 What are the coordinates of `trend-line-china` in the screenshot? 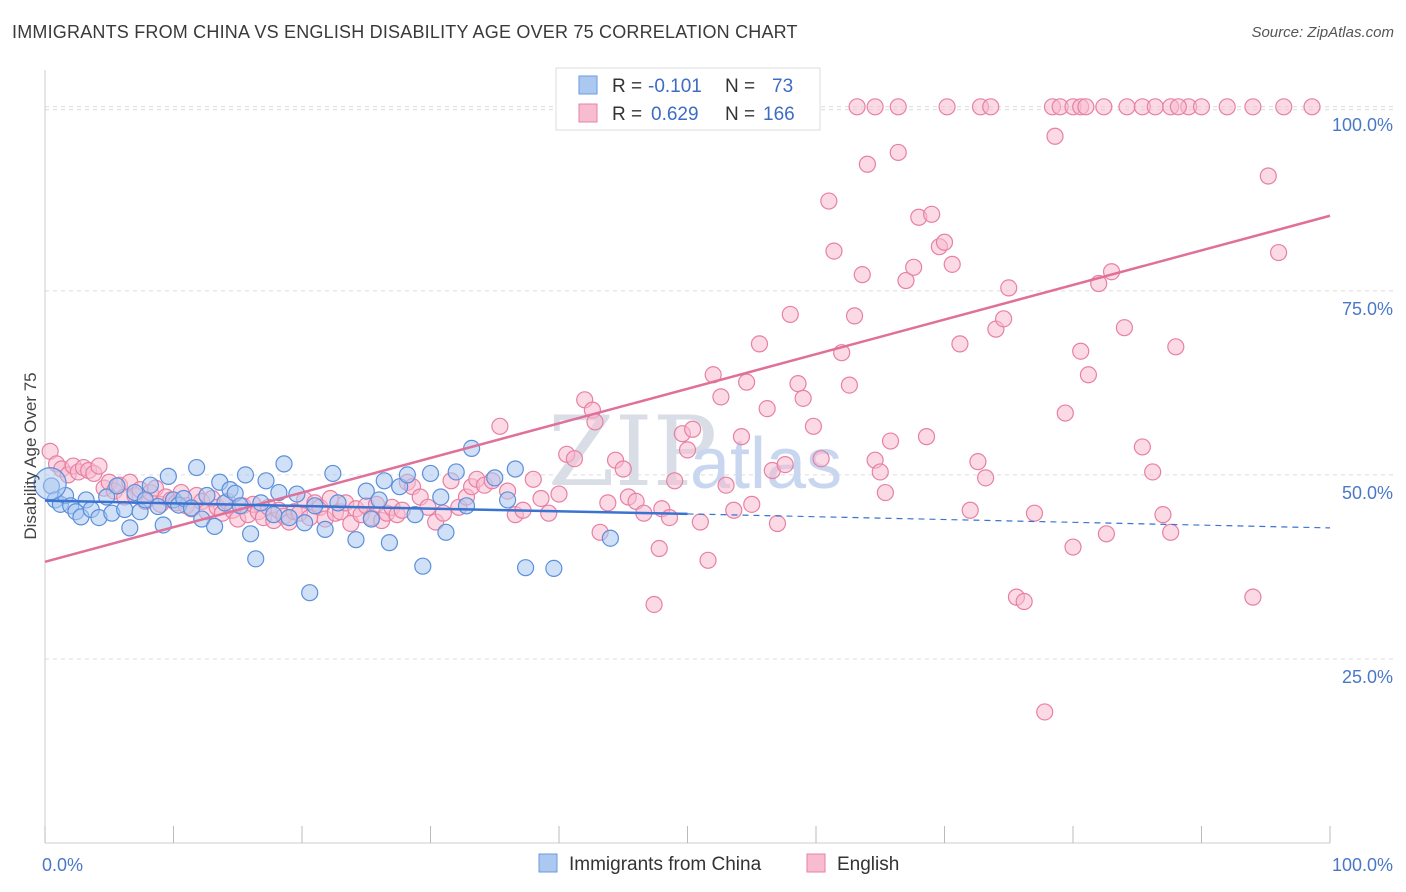 It's located at (366, 507).